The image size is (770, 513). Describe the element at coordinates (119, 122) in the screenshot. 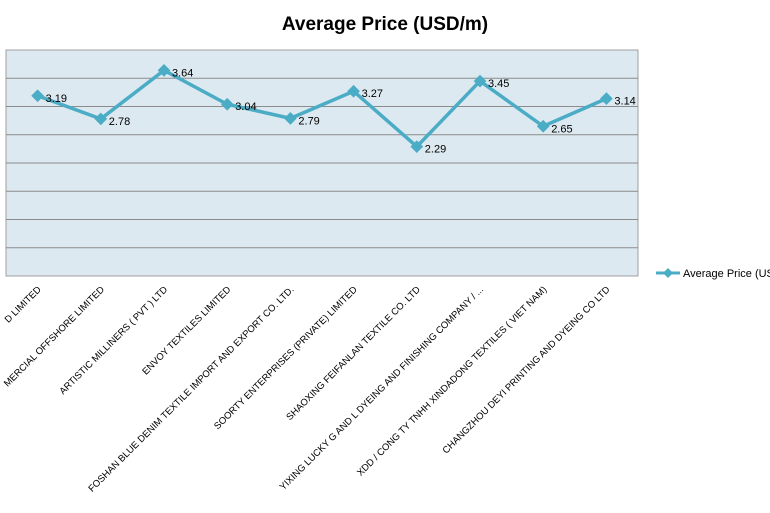

I see `data-label: 2.78` at that location.